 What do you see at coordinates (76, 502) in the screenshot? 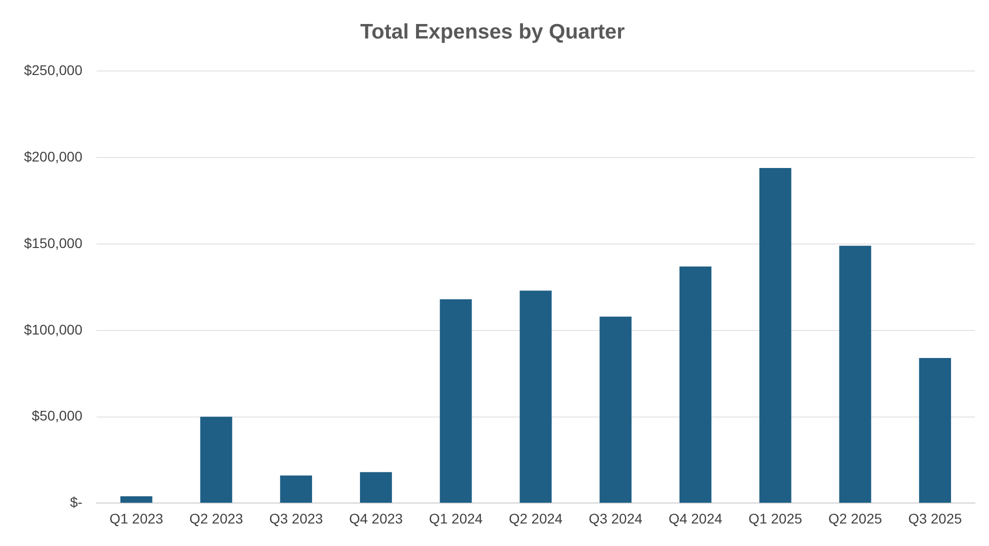
I see `y-tick-label: $-` at bounding box center [76, 502].